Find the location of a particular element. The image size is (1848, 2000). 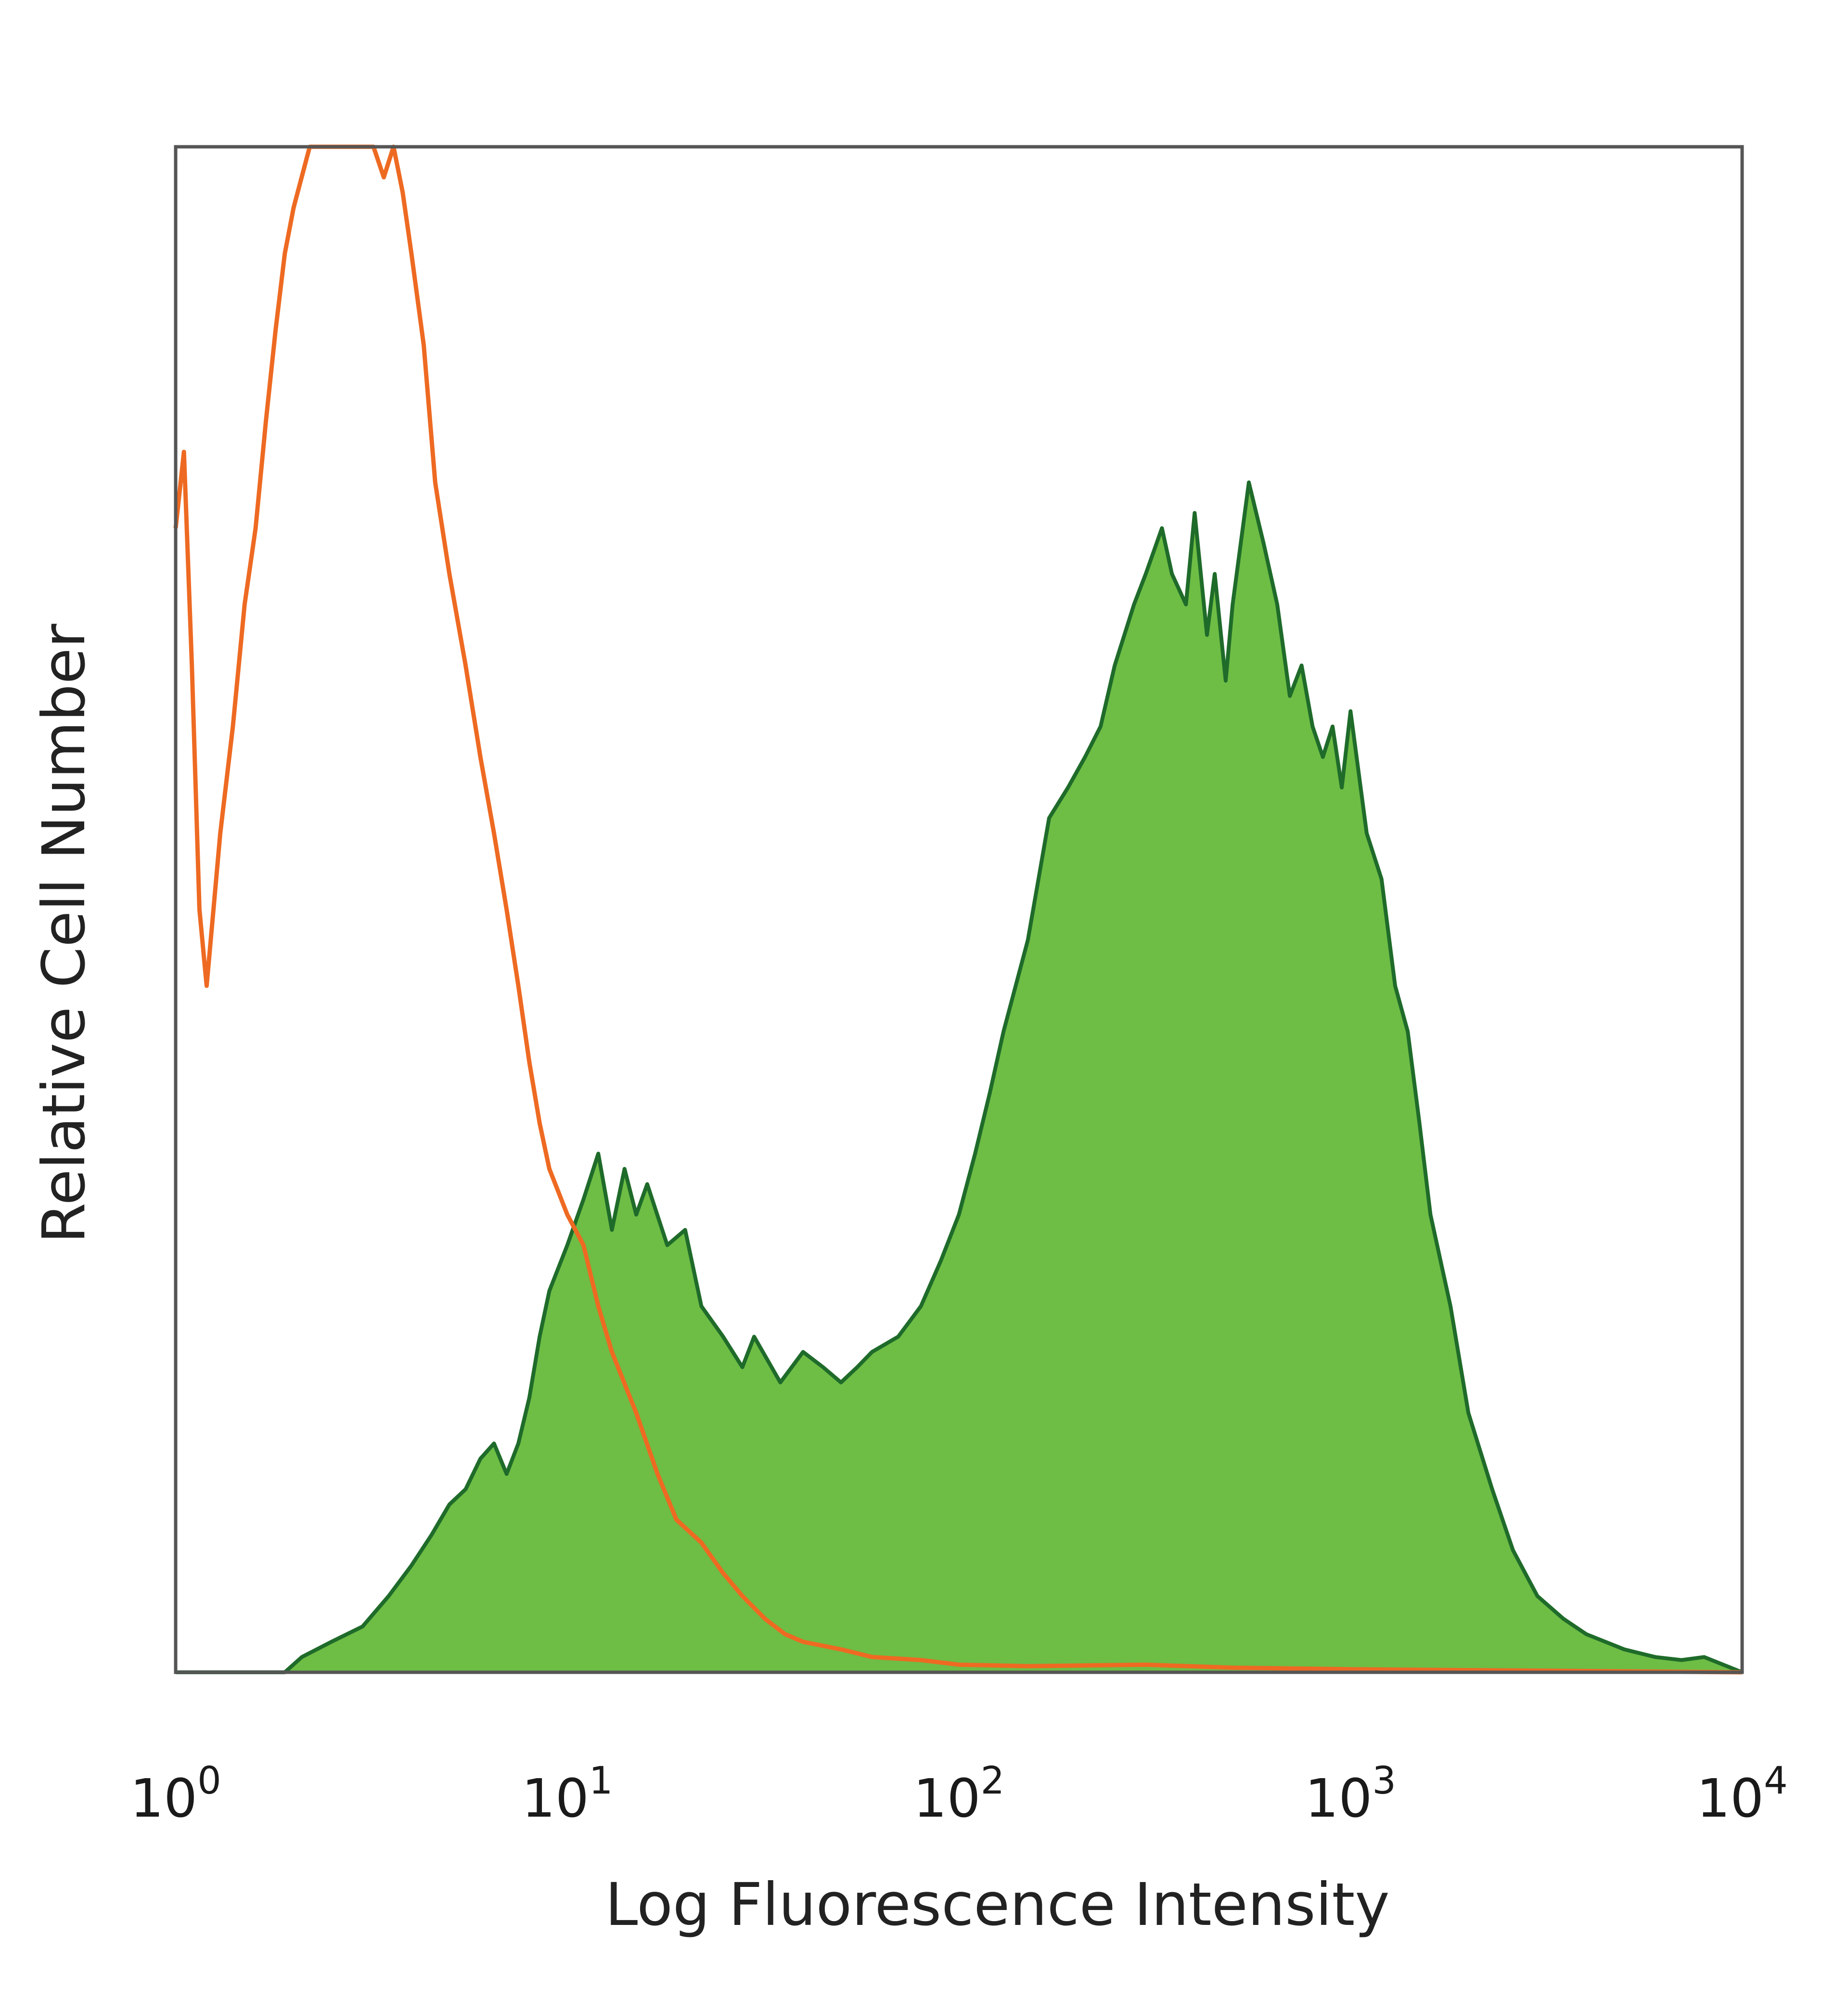

x-tick-label: 10² is located at coordinates (959, 1794).